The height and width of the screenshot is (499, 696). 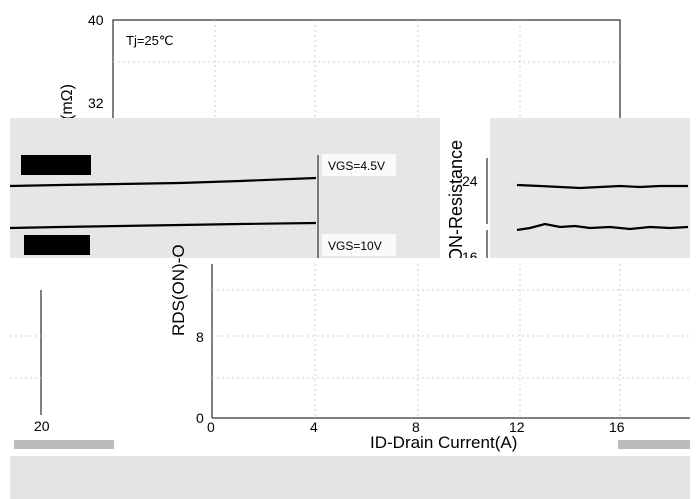 What do you see at coordinates (200, 337) in the screenshot?
I see `y-tick-8: 8` at bounding box center [200, 337].